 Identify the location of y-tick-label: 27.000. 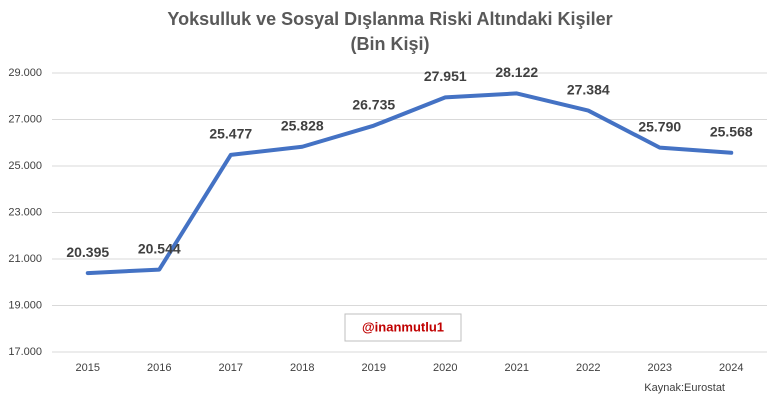
(25, 119).